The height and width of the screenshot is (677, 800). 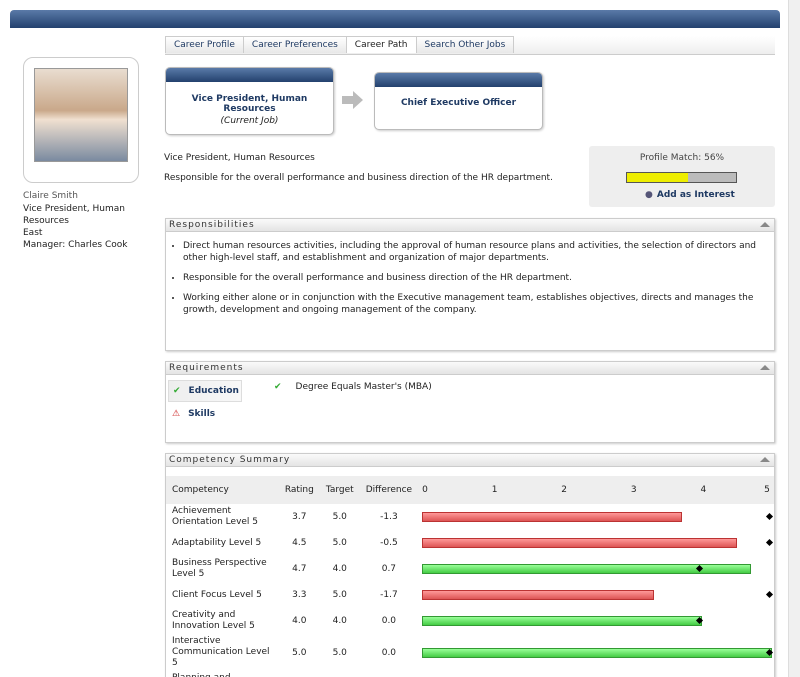 I want to click on current-job-title: Vice President, Human Resources, so click(x=249, y=104).